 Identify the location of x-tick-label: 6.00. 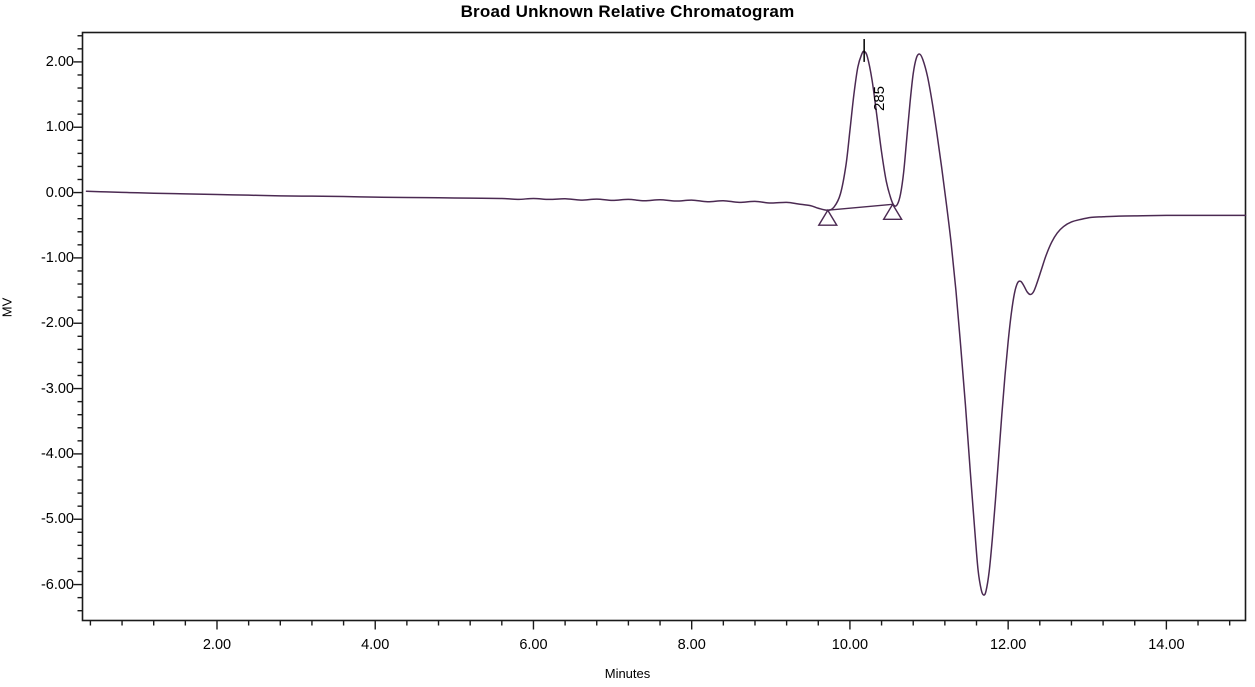
(533, 645).